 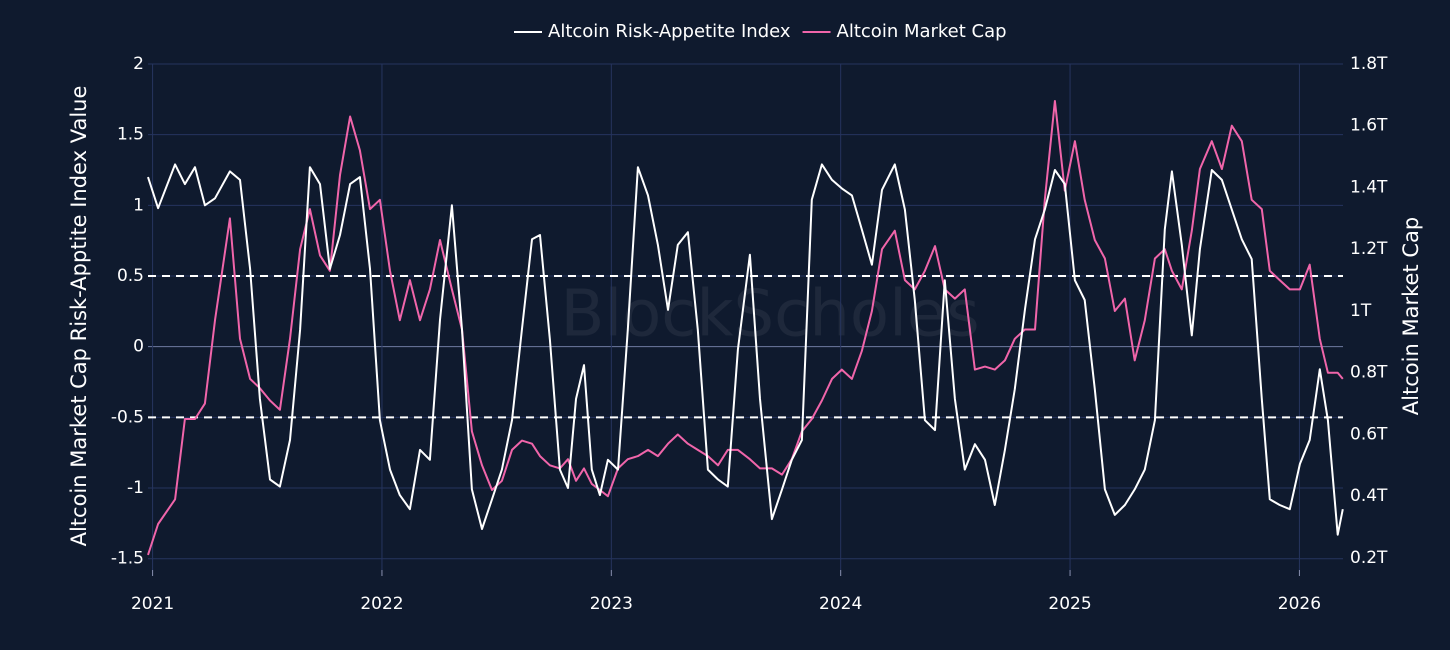 I want to click on y-tick-label: 1.5, so click(x=130, y=135).